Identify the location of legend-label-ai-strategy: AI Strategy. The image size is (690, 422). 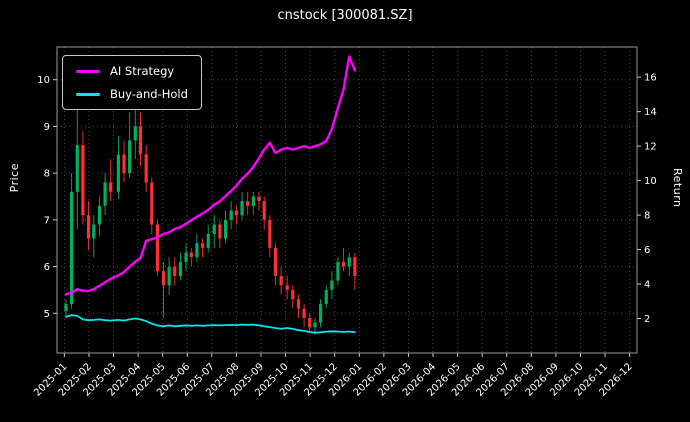
(142, 71).